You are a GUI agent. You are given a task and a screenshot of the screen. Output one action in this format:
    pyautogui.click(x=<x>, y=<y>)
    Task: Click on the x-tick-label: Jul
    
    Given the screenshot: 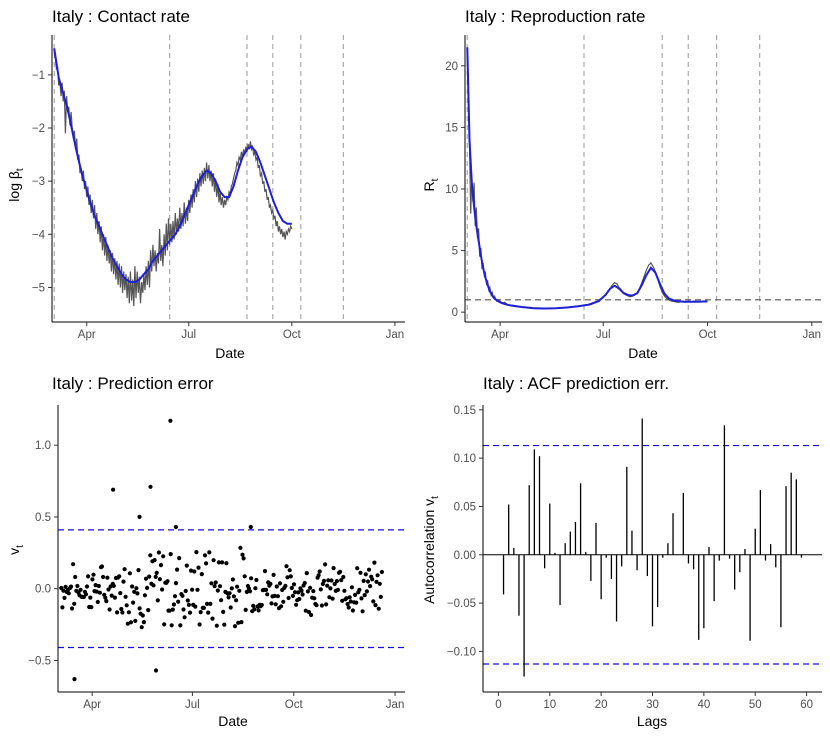 What is the action you would take?
    pyautogui.click(x=192, y=705)
    